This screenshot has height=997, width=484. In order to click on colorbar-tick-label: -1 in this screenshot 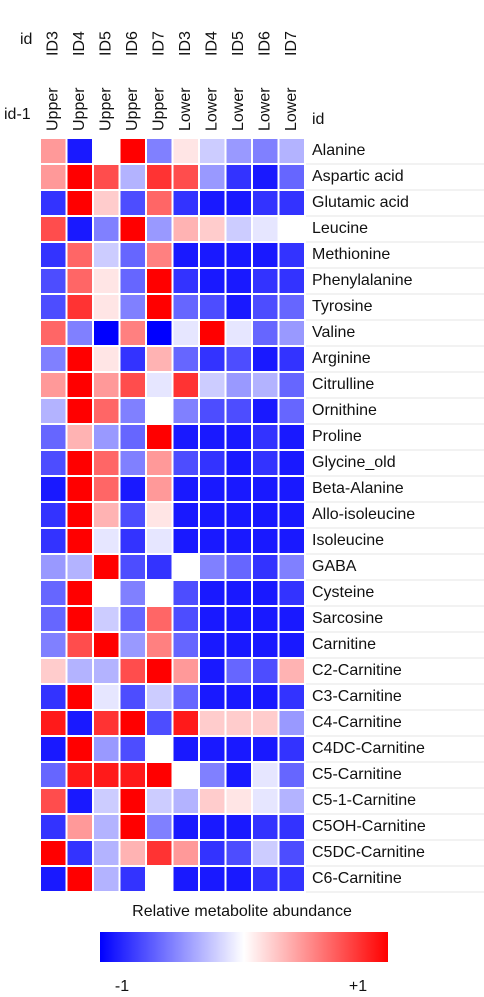, I will do `click(122, 986)`.